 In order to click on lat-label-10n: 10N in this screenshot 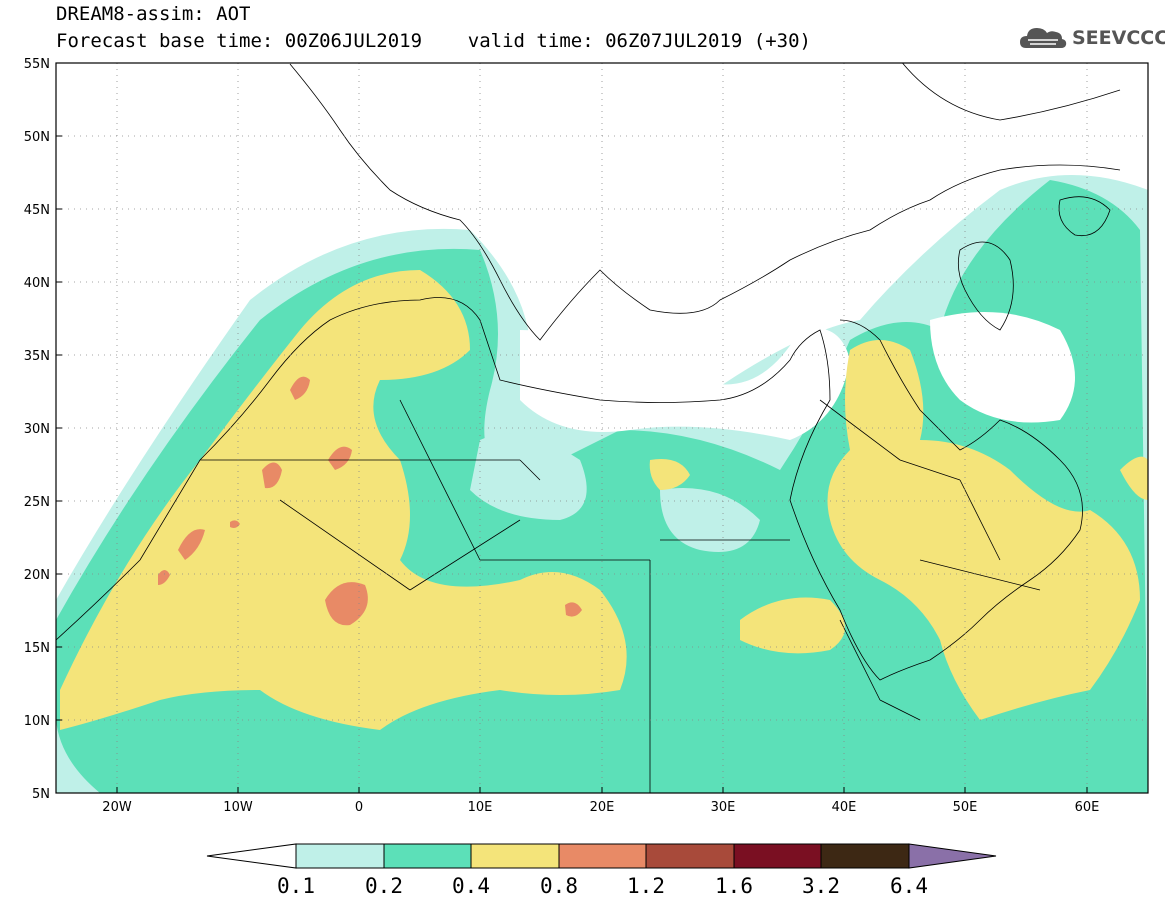, I will do `click(37, 721)`.